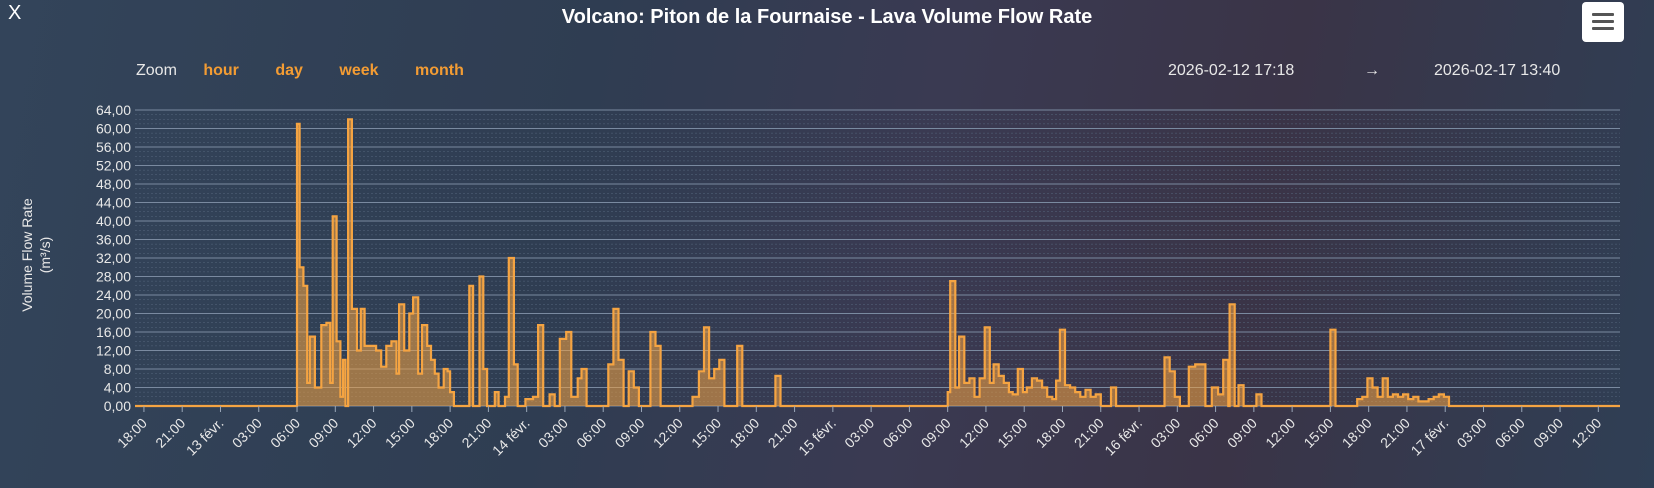  What do you see at coordinates (113, 332) in the screenshot?
I see `y-tick-label: 16,00` at bounding box center [113, 332].